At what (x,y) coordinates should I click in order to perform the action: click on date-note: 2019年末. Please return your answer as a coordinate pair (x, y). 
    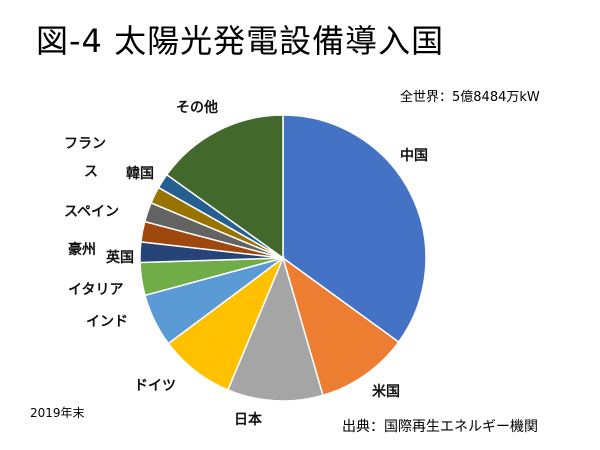
    Looking at the image, I should click on (57, 413).